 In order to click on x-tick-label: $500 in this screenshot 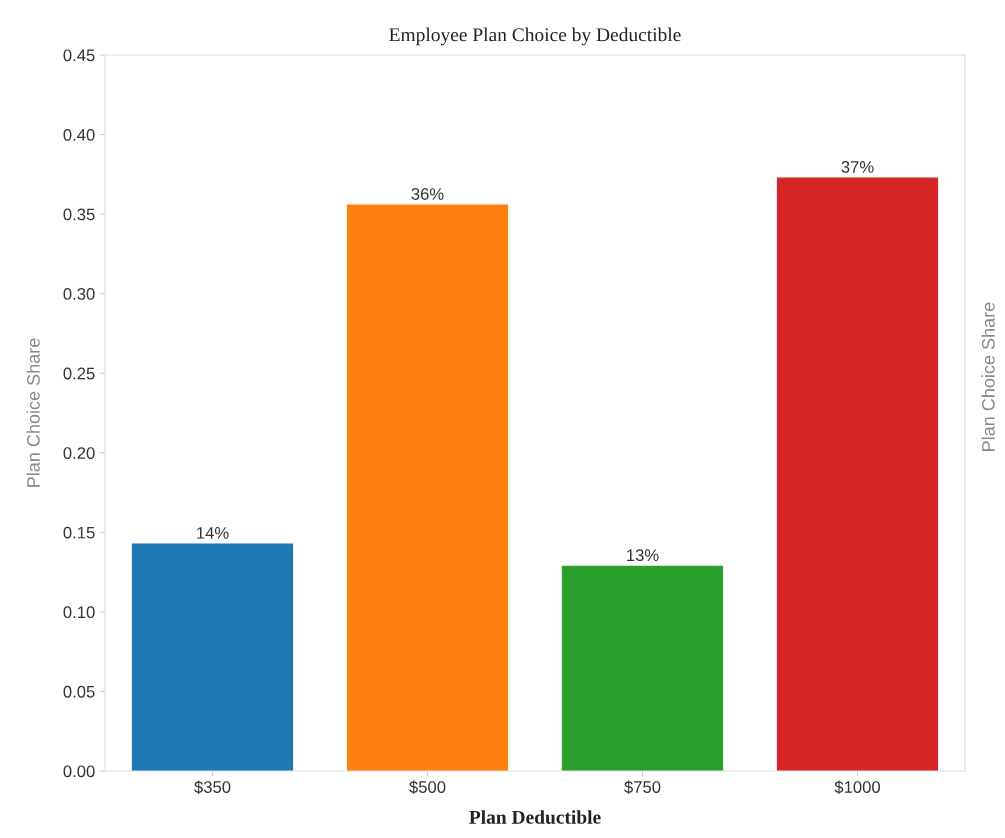, I will do `click(427, 787)`.